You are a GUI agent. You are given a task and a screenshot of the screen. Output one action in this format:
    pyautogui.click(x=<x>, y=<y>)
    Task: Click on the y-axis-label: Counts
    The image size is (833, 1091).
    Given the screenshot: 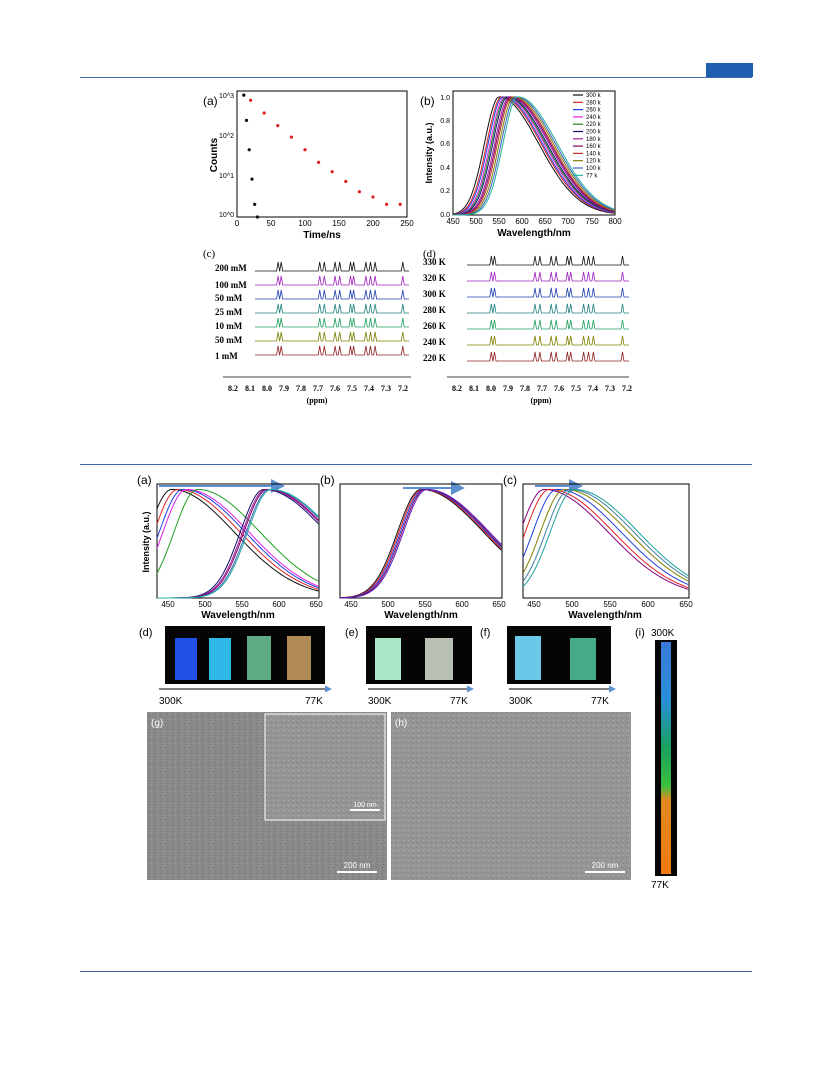 What is the action you would take?
    pyautogui.click(x=214, y=154)
    